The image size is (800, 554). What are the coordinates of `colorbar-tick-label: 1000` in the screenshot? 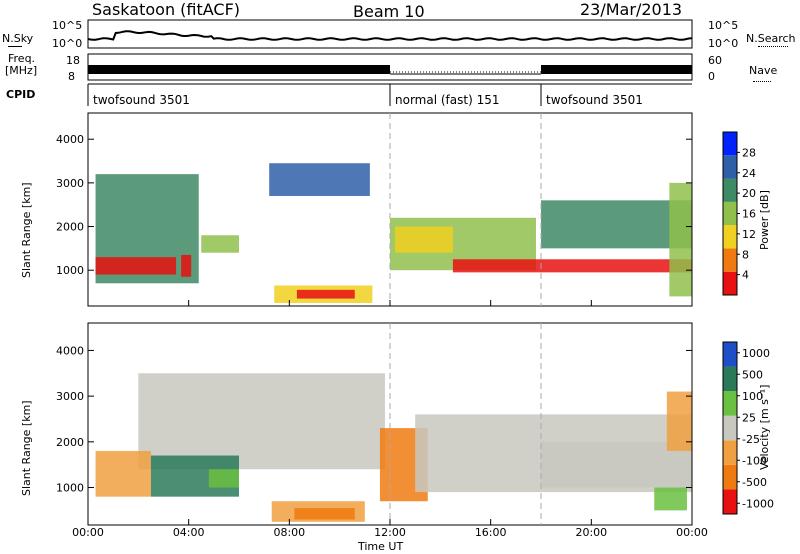 It's located at (756, 353).